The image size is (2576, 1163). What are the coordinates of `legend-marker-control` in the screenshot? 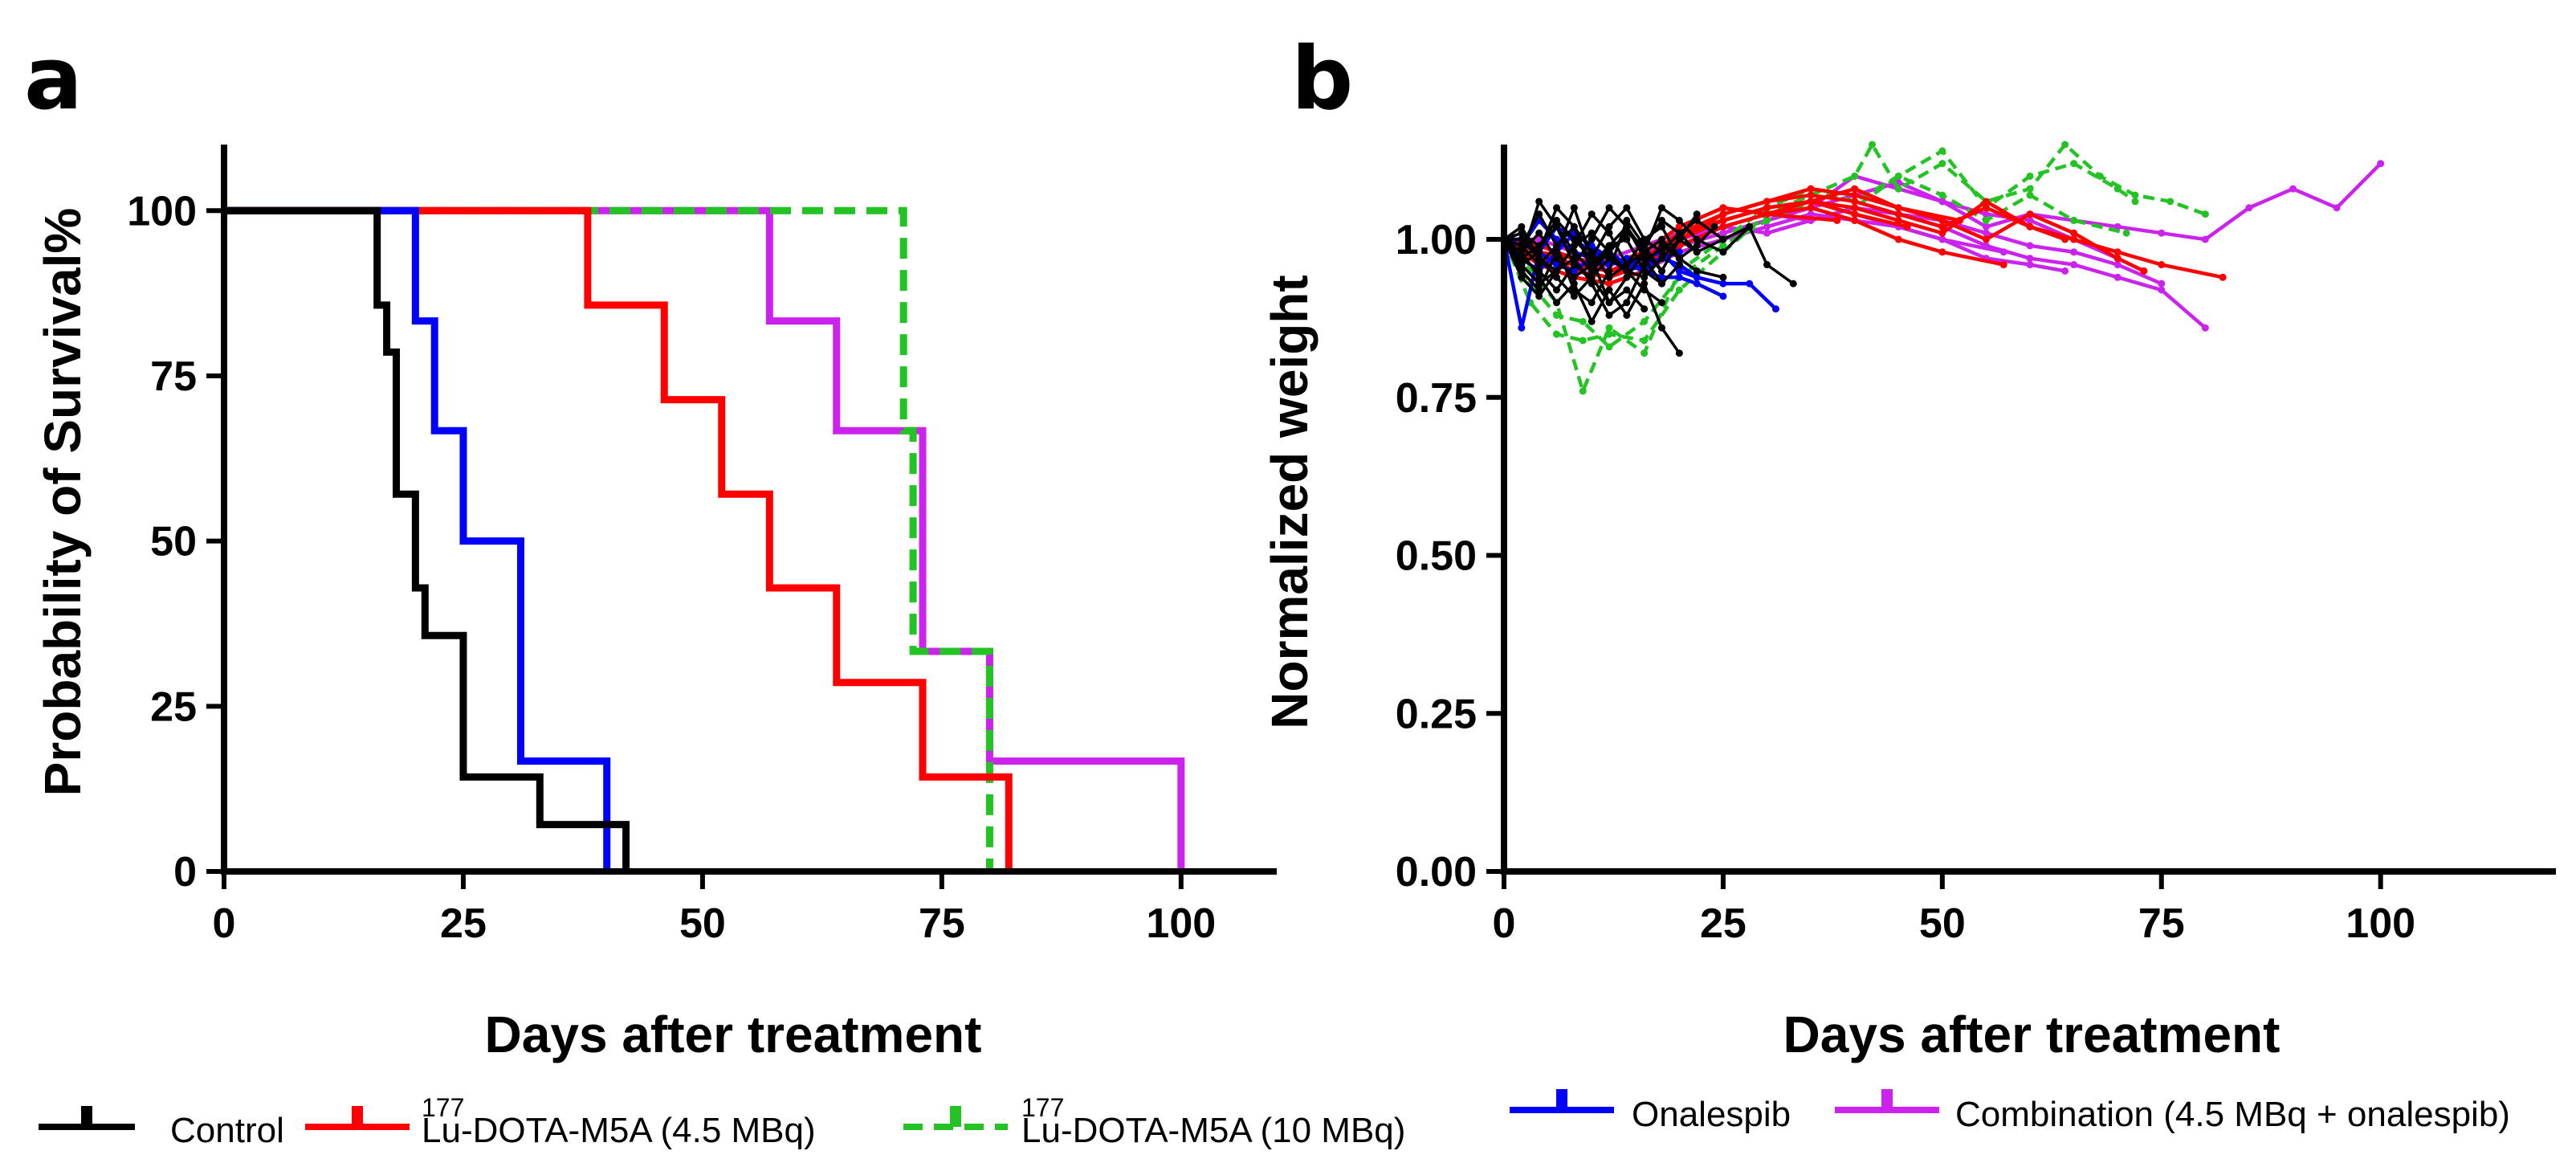 It's located at (86, 1116).